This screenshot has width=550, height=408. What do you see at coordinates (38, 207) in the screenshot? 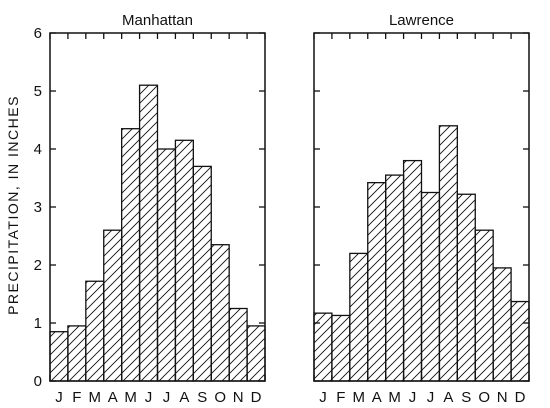
I see `manhattan-ytick-label: 3` at bounding box center [38, 207].